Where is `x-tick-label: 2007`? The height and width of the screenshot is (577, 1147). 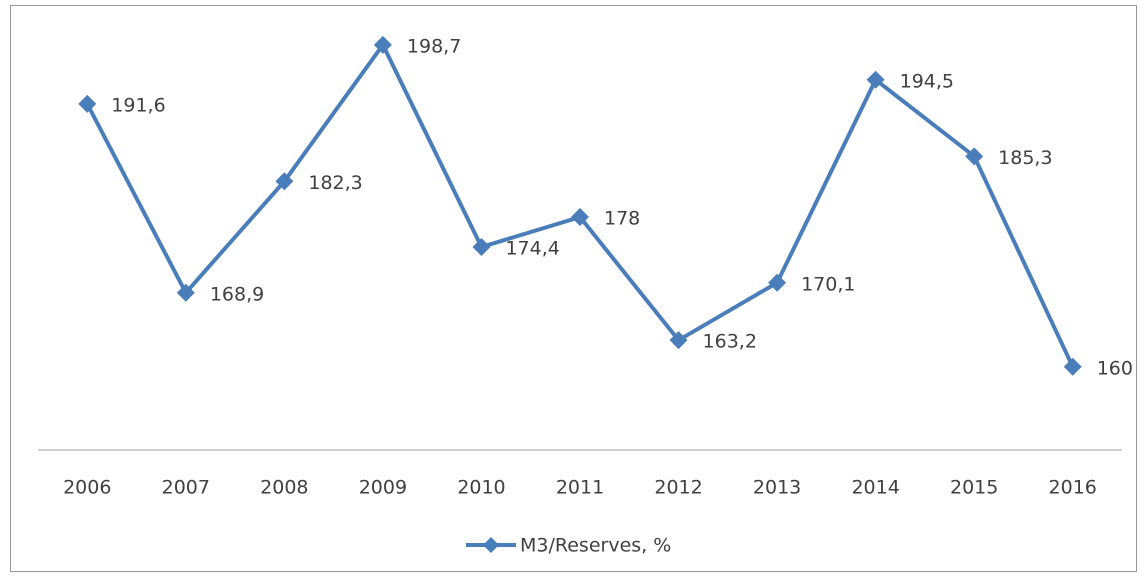 x-tick-label: 2007 is located at coordinates (186, 488).